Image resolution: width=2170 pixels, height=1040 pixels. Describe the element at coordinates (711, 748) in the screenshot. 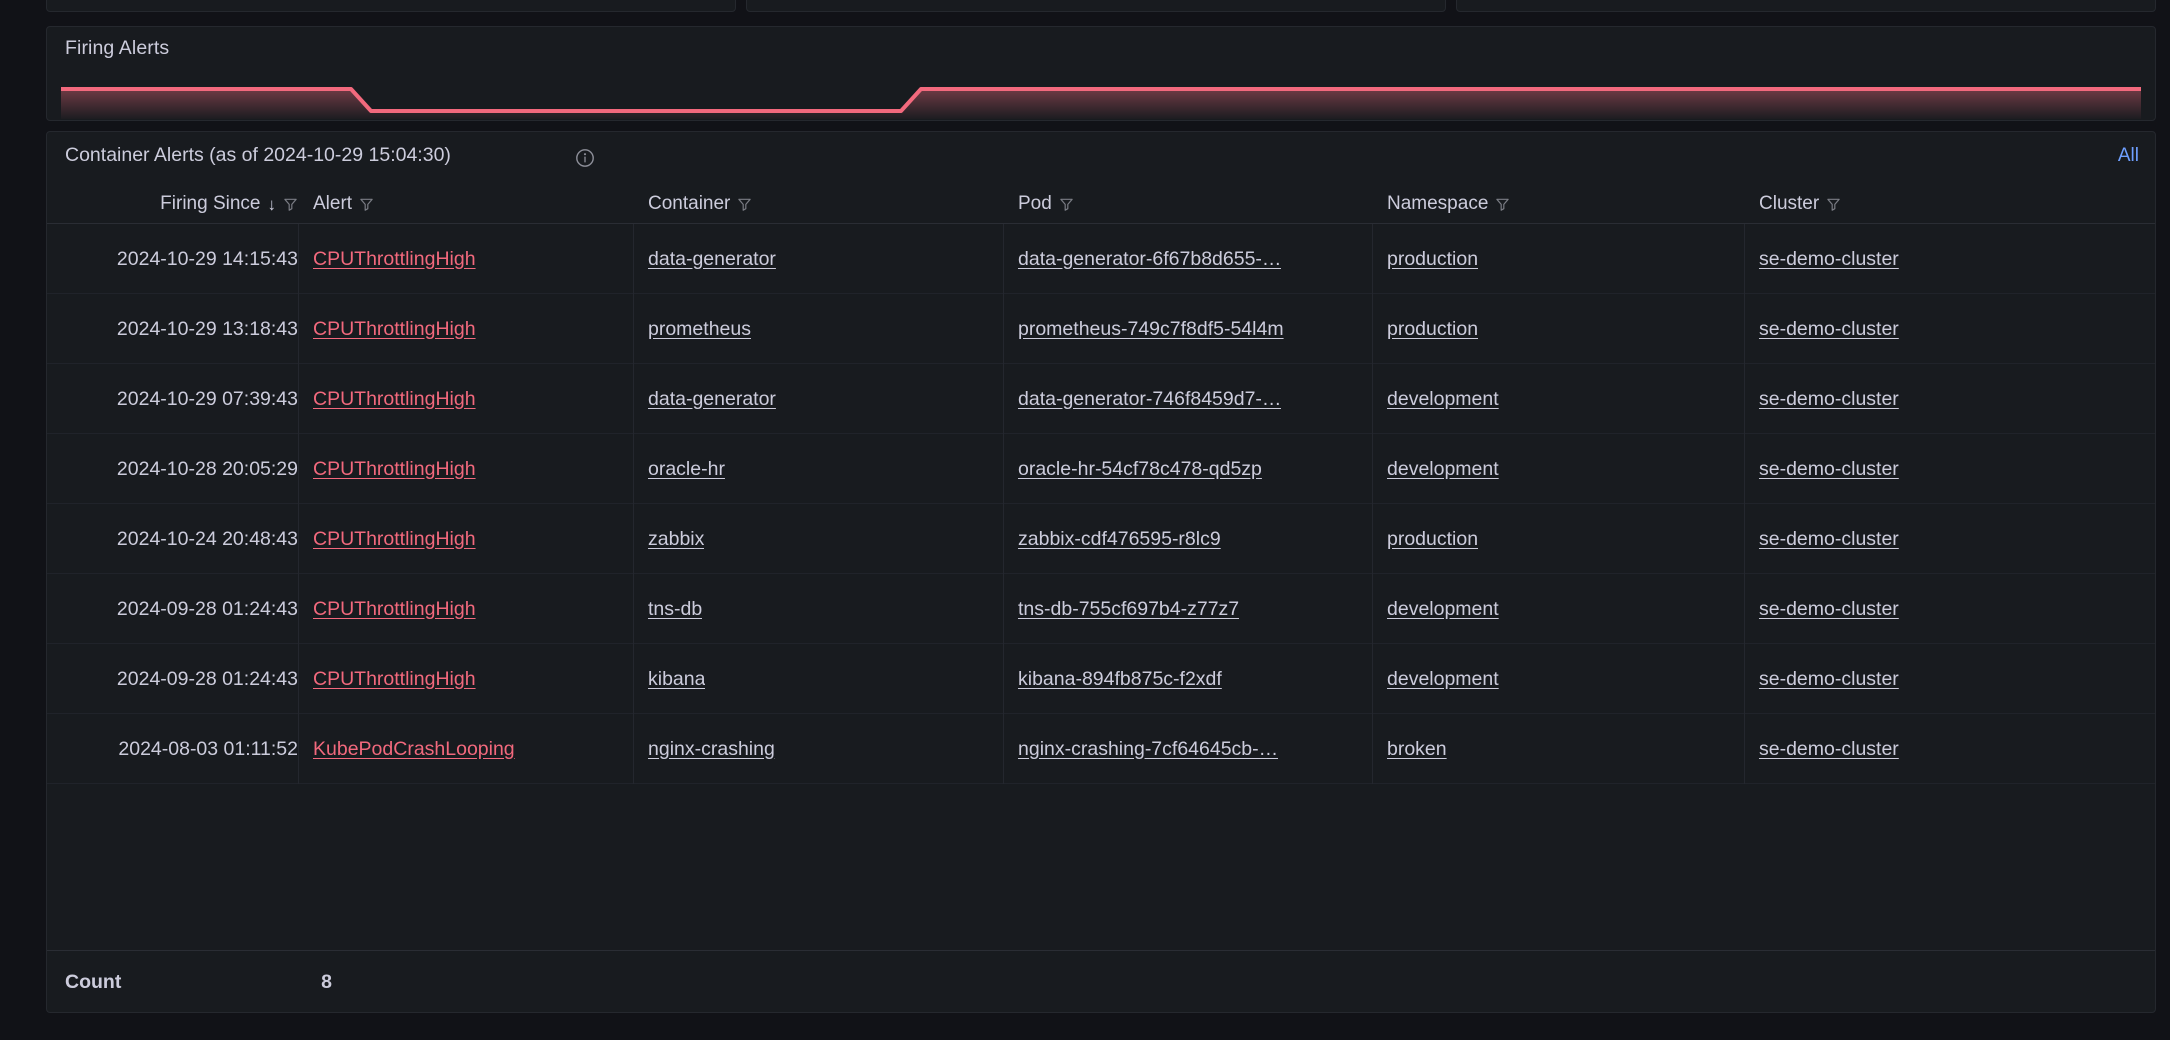

I see `link-container: nginx-crashing` at that location.